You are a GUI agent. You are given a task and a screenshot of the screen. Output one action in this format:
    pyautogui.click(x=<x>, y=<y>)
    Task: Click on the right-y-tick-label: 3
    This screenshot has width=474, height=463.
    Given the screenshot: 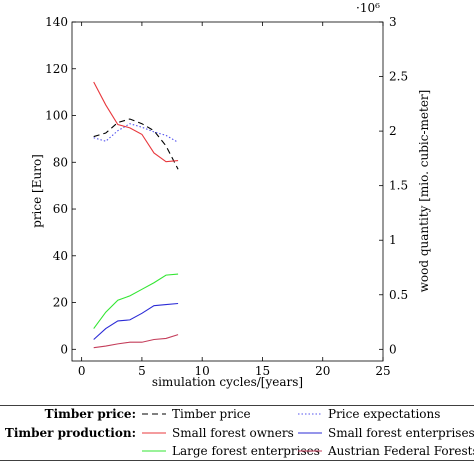 What is the action you would take?
    pyautogui.click(x=393, y=22)
    